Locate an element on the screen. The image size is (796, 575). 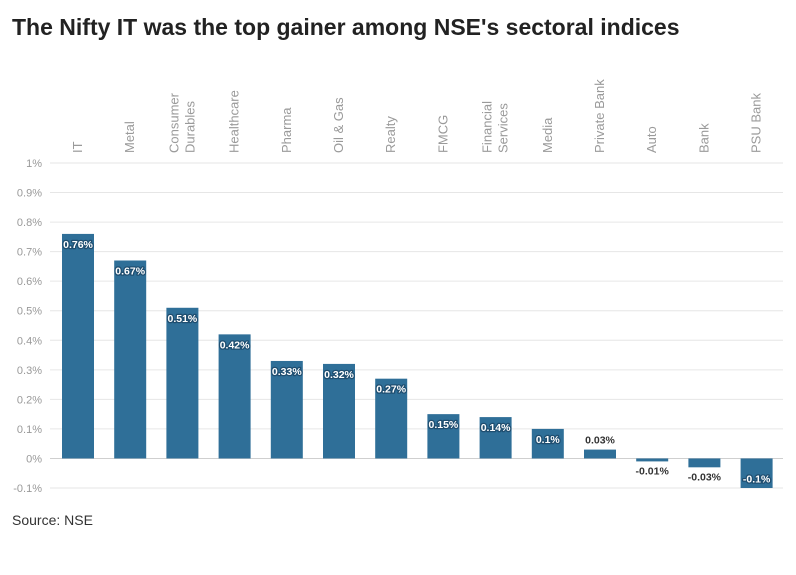
category-label: Media is located at coordinates (547, 135).